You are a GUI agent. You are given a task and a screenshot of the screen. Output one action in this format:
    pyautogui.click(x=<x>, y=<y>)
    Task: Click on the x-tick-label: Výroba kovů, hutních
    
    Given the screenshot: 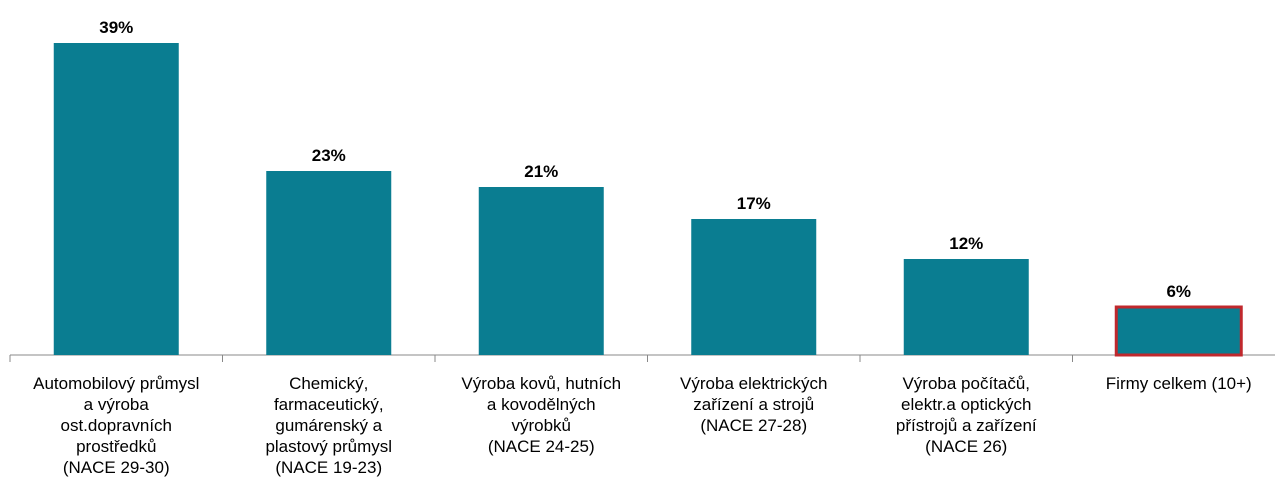 What is the action you would take?
    pyautogui.click(x=541, y=383)
    